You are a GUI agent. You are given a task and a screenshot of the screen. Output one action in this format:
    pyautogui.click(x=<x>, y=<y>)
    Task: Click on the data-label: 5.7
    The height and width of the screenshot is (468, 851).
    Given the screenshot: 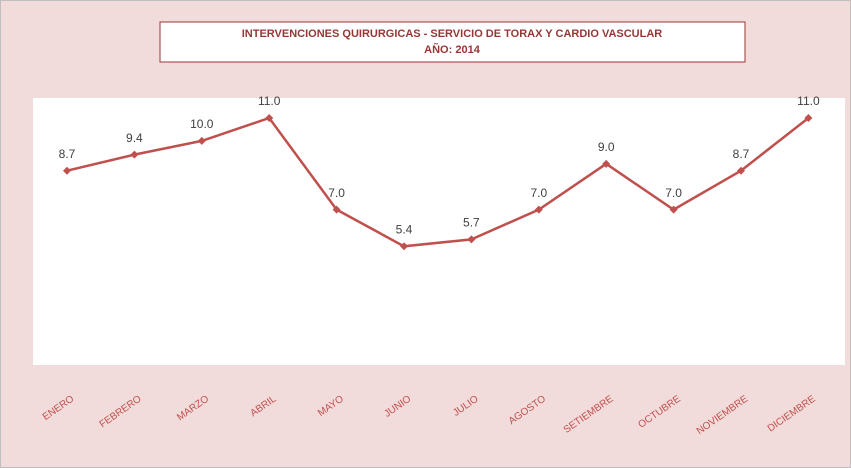 What is the action you would take?
    pyautogui.click(x=471, y=223)
    